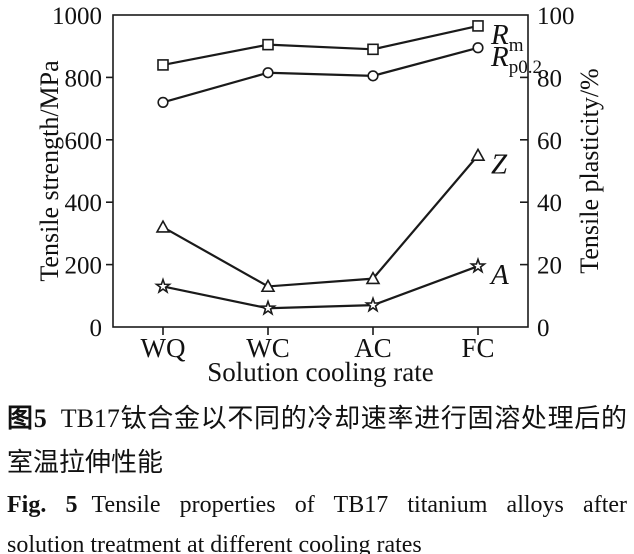 The image size is (634, 554). I want to click on left-axis-tick-label: 0, so click(96, 328).